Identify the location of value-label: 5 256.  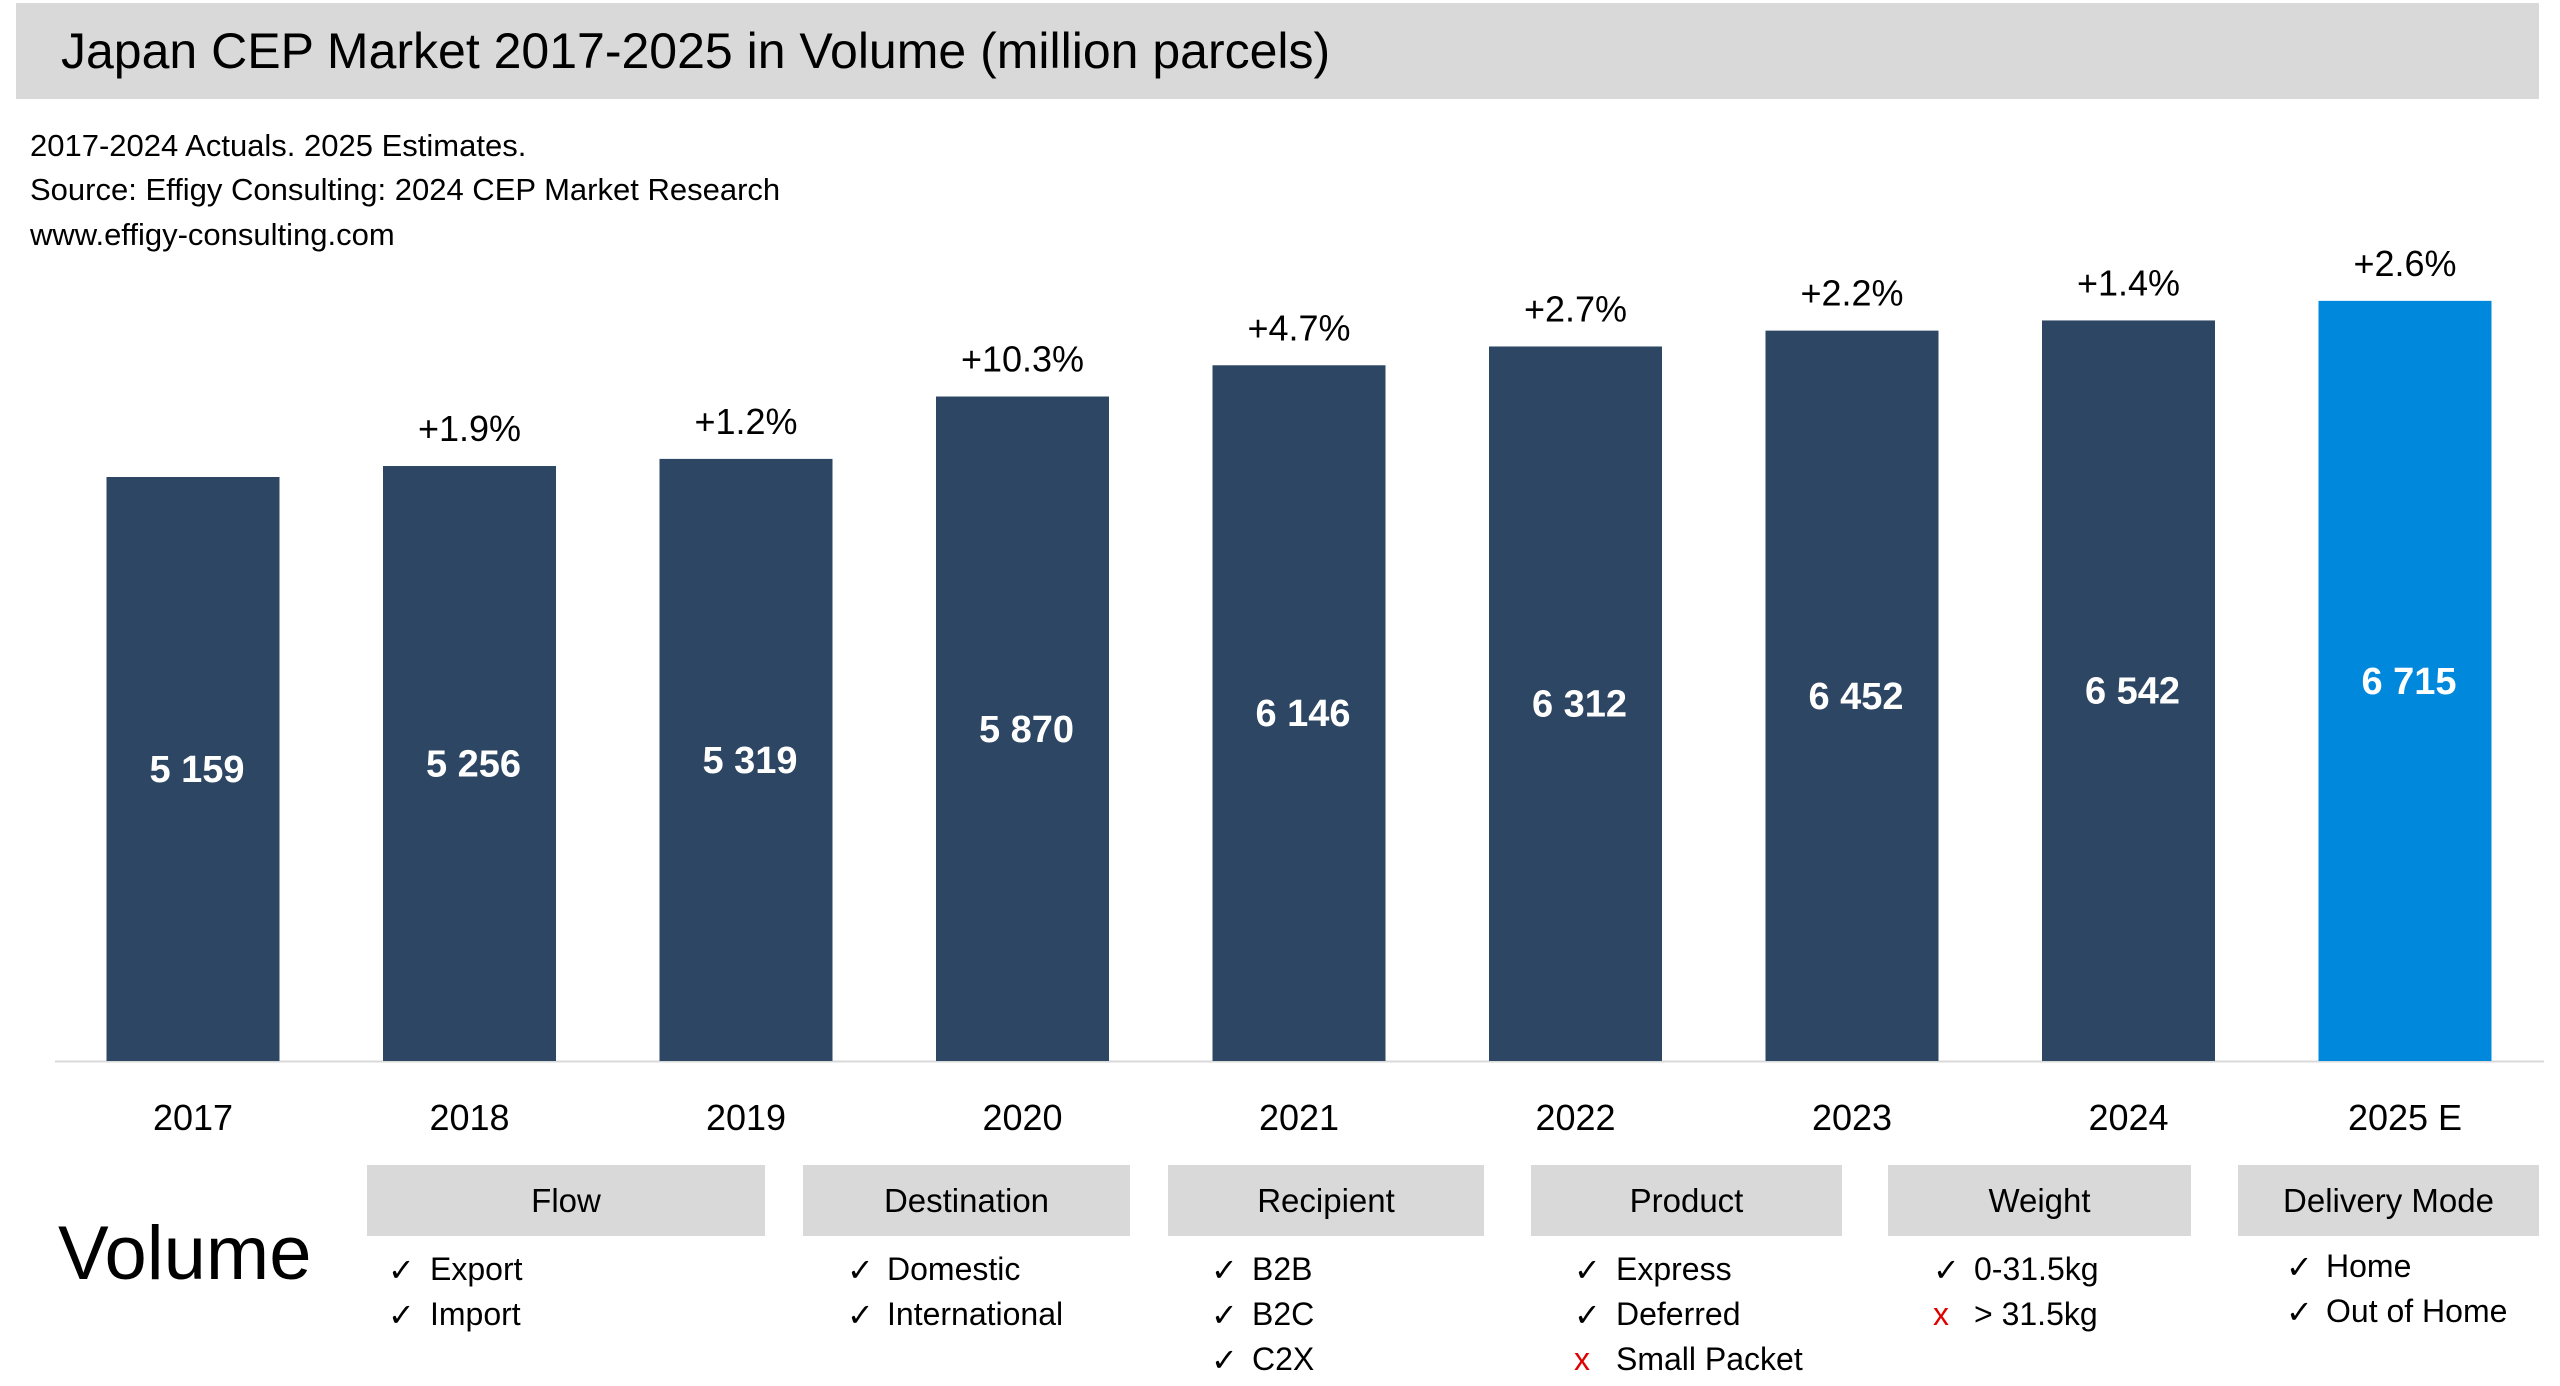
(473, 765).